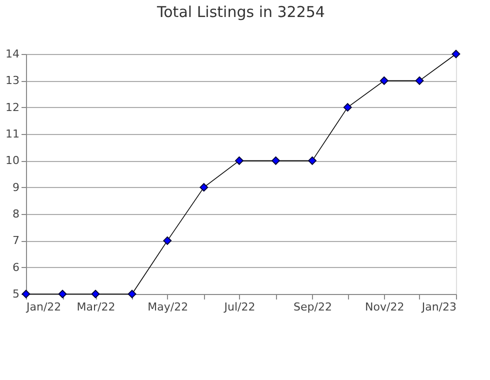 This screenshot has height=380, width=490. Describe the element at coordinates (96, 307) in the screenshot. I see `x-tick-label: Mar/22` at that location.